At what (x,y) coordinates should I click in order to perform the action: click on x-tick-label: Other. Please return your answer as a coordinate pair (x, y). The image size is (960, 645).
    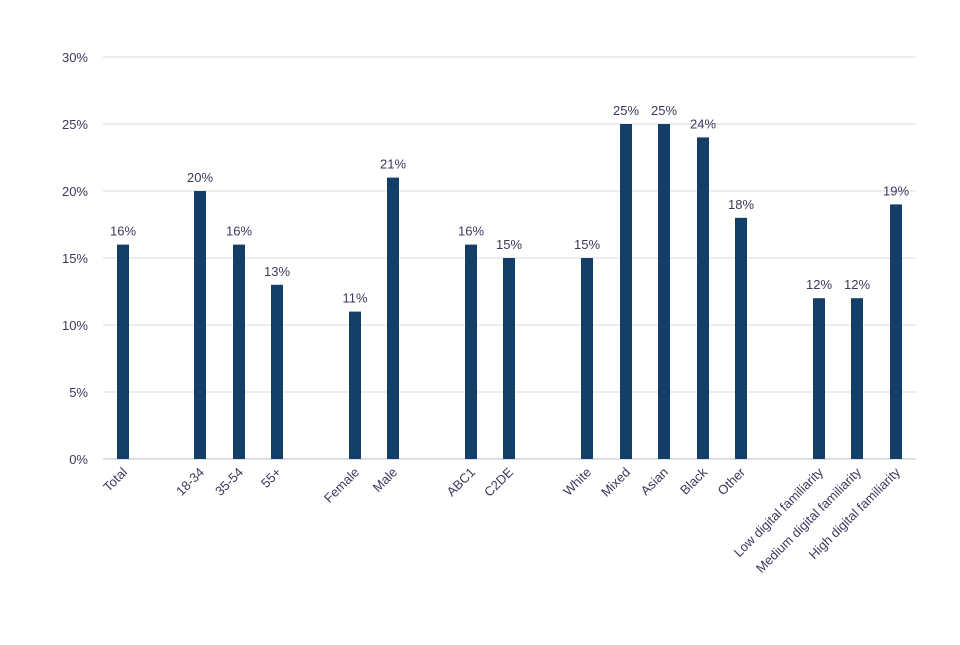
    Looking at the image, I should click on (732, 481).